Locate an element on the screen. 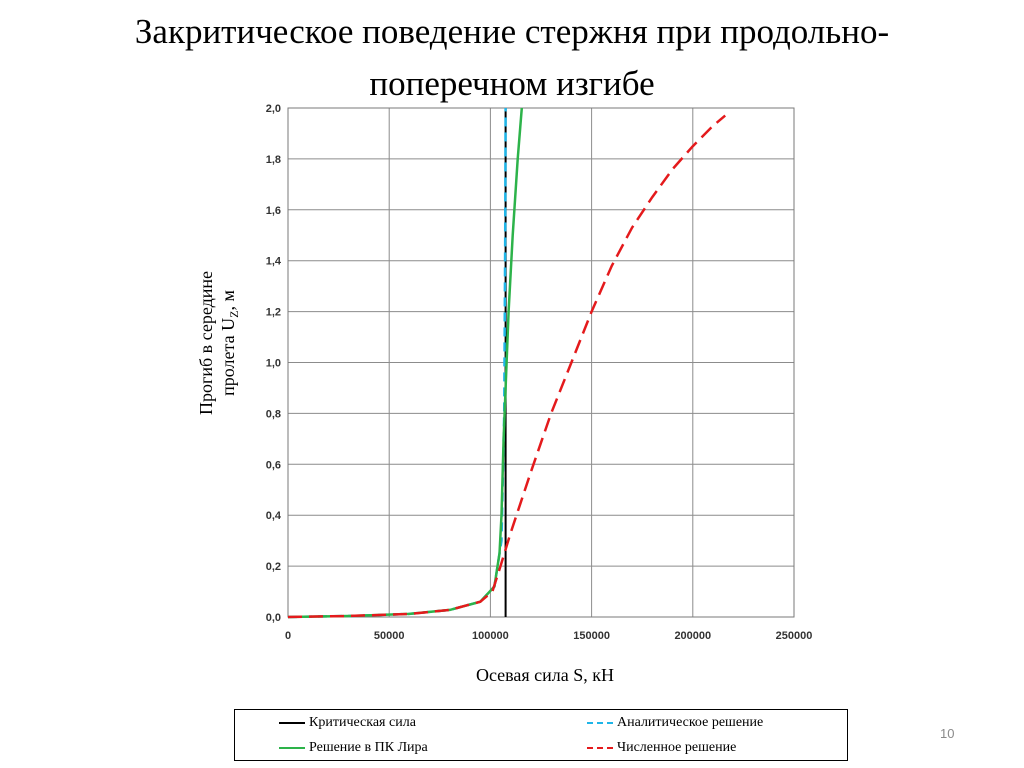 Image resolution: width=1024 pixels, height=768 pixels. legend-item-critical: Критическая сила is located at coordinates (347, 723).